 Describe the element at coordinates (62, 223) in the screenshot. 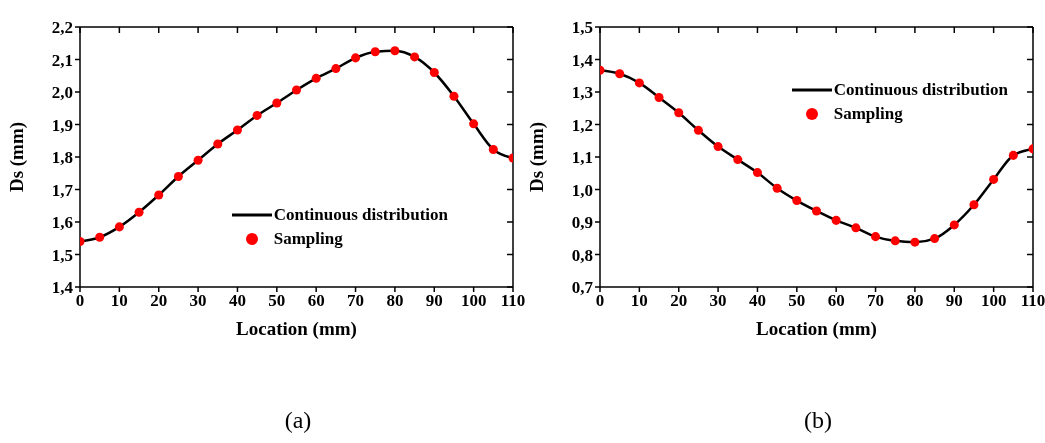

I see `y-tick-label: 1,6` at that location.